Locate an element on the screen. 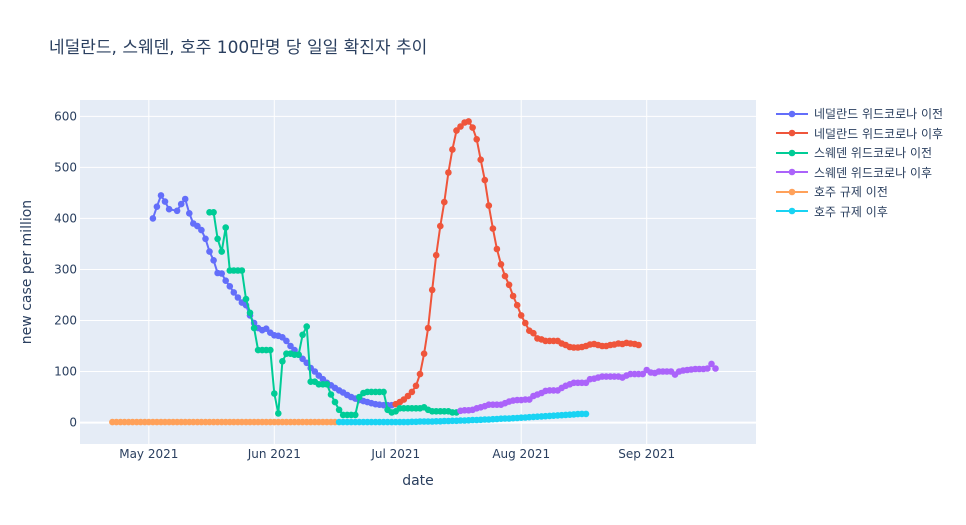 The height and width of the screenshot is (525, 966). x-axis-title: date is located at coordinates (418, 481).